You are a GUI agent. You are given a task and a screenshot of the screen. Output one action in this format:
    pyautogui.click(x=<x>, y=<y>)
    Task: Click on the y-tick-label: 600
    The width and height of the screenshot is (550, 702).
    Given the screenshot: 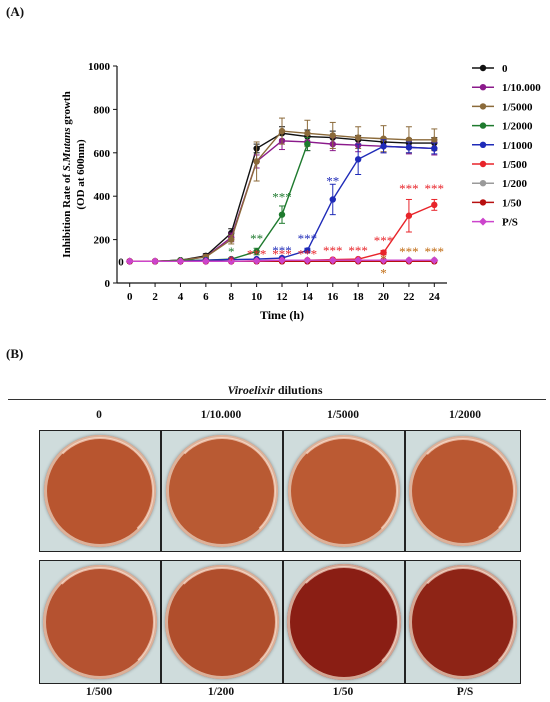 What is the action you would take?
    pyautogui.click(x=102, y=154)
    